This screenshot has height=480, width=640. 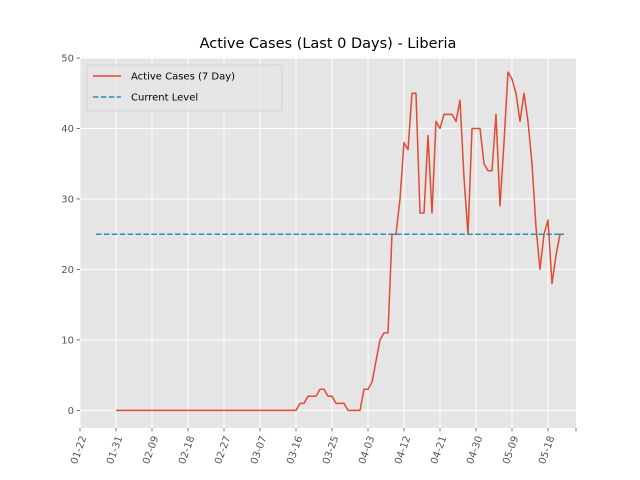 What do you see at coordinates (67, 59) in the screenshot?
I see `y-tick-label: 50` at bounding box center [67, 59].